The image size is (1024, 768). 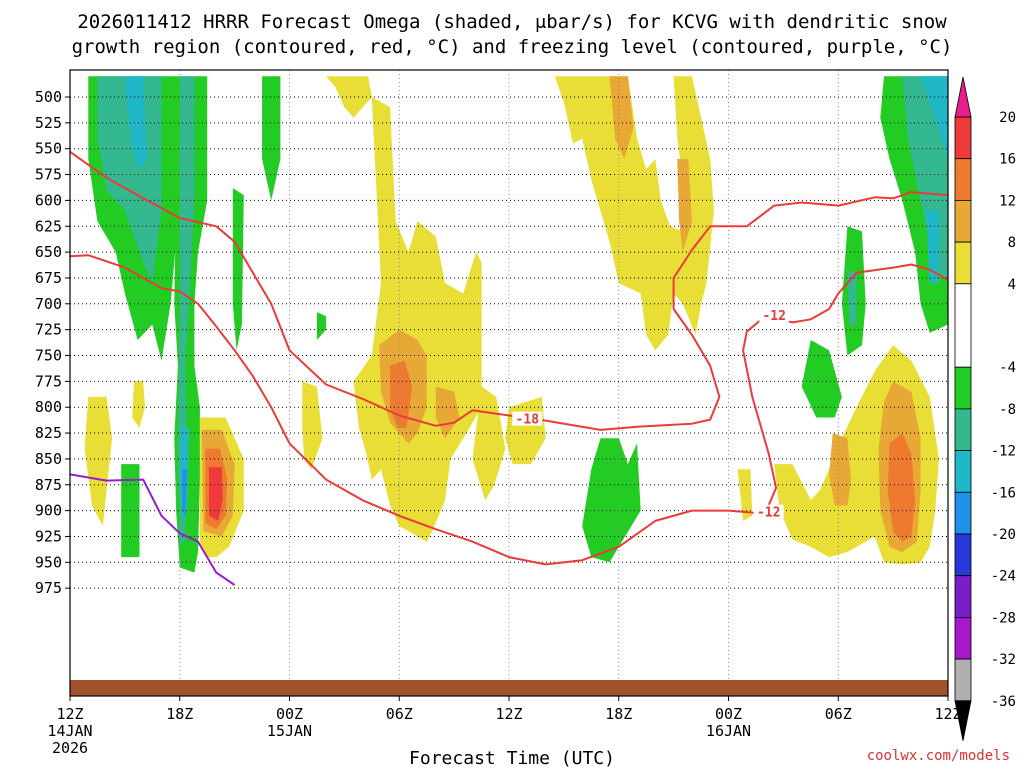 I want to click on colorbar-label: 12, so click(x=1007, y=201).